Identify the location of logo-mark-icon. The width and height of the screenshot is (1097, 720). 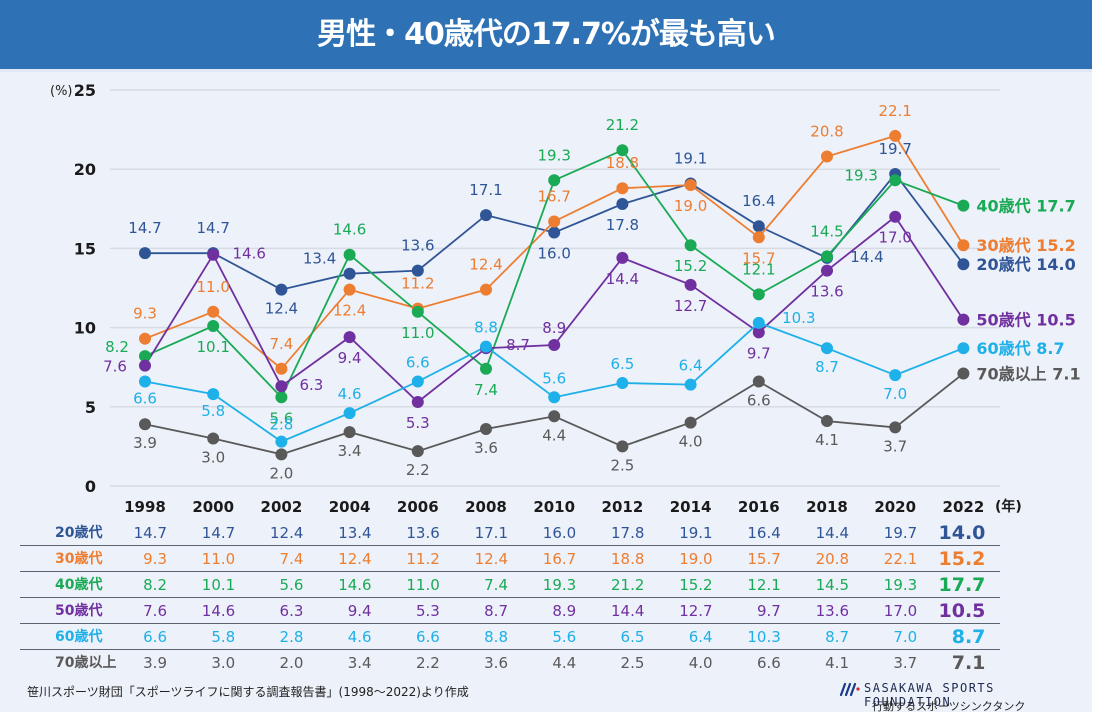
(849, 689).